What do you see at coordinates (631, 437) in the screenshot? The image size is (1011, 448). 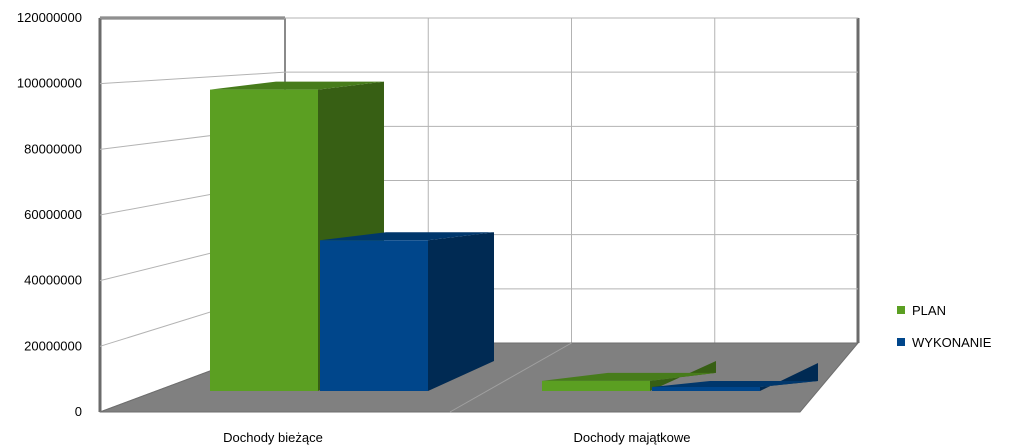 I see `x-tick-label: Dochody majątkowe` at bounding box center [631, 437].